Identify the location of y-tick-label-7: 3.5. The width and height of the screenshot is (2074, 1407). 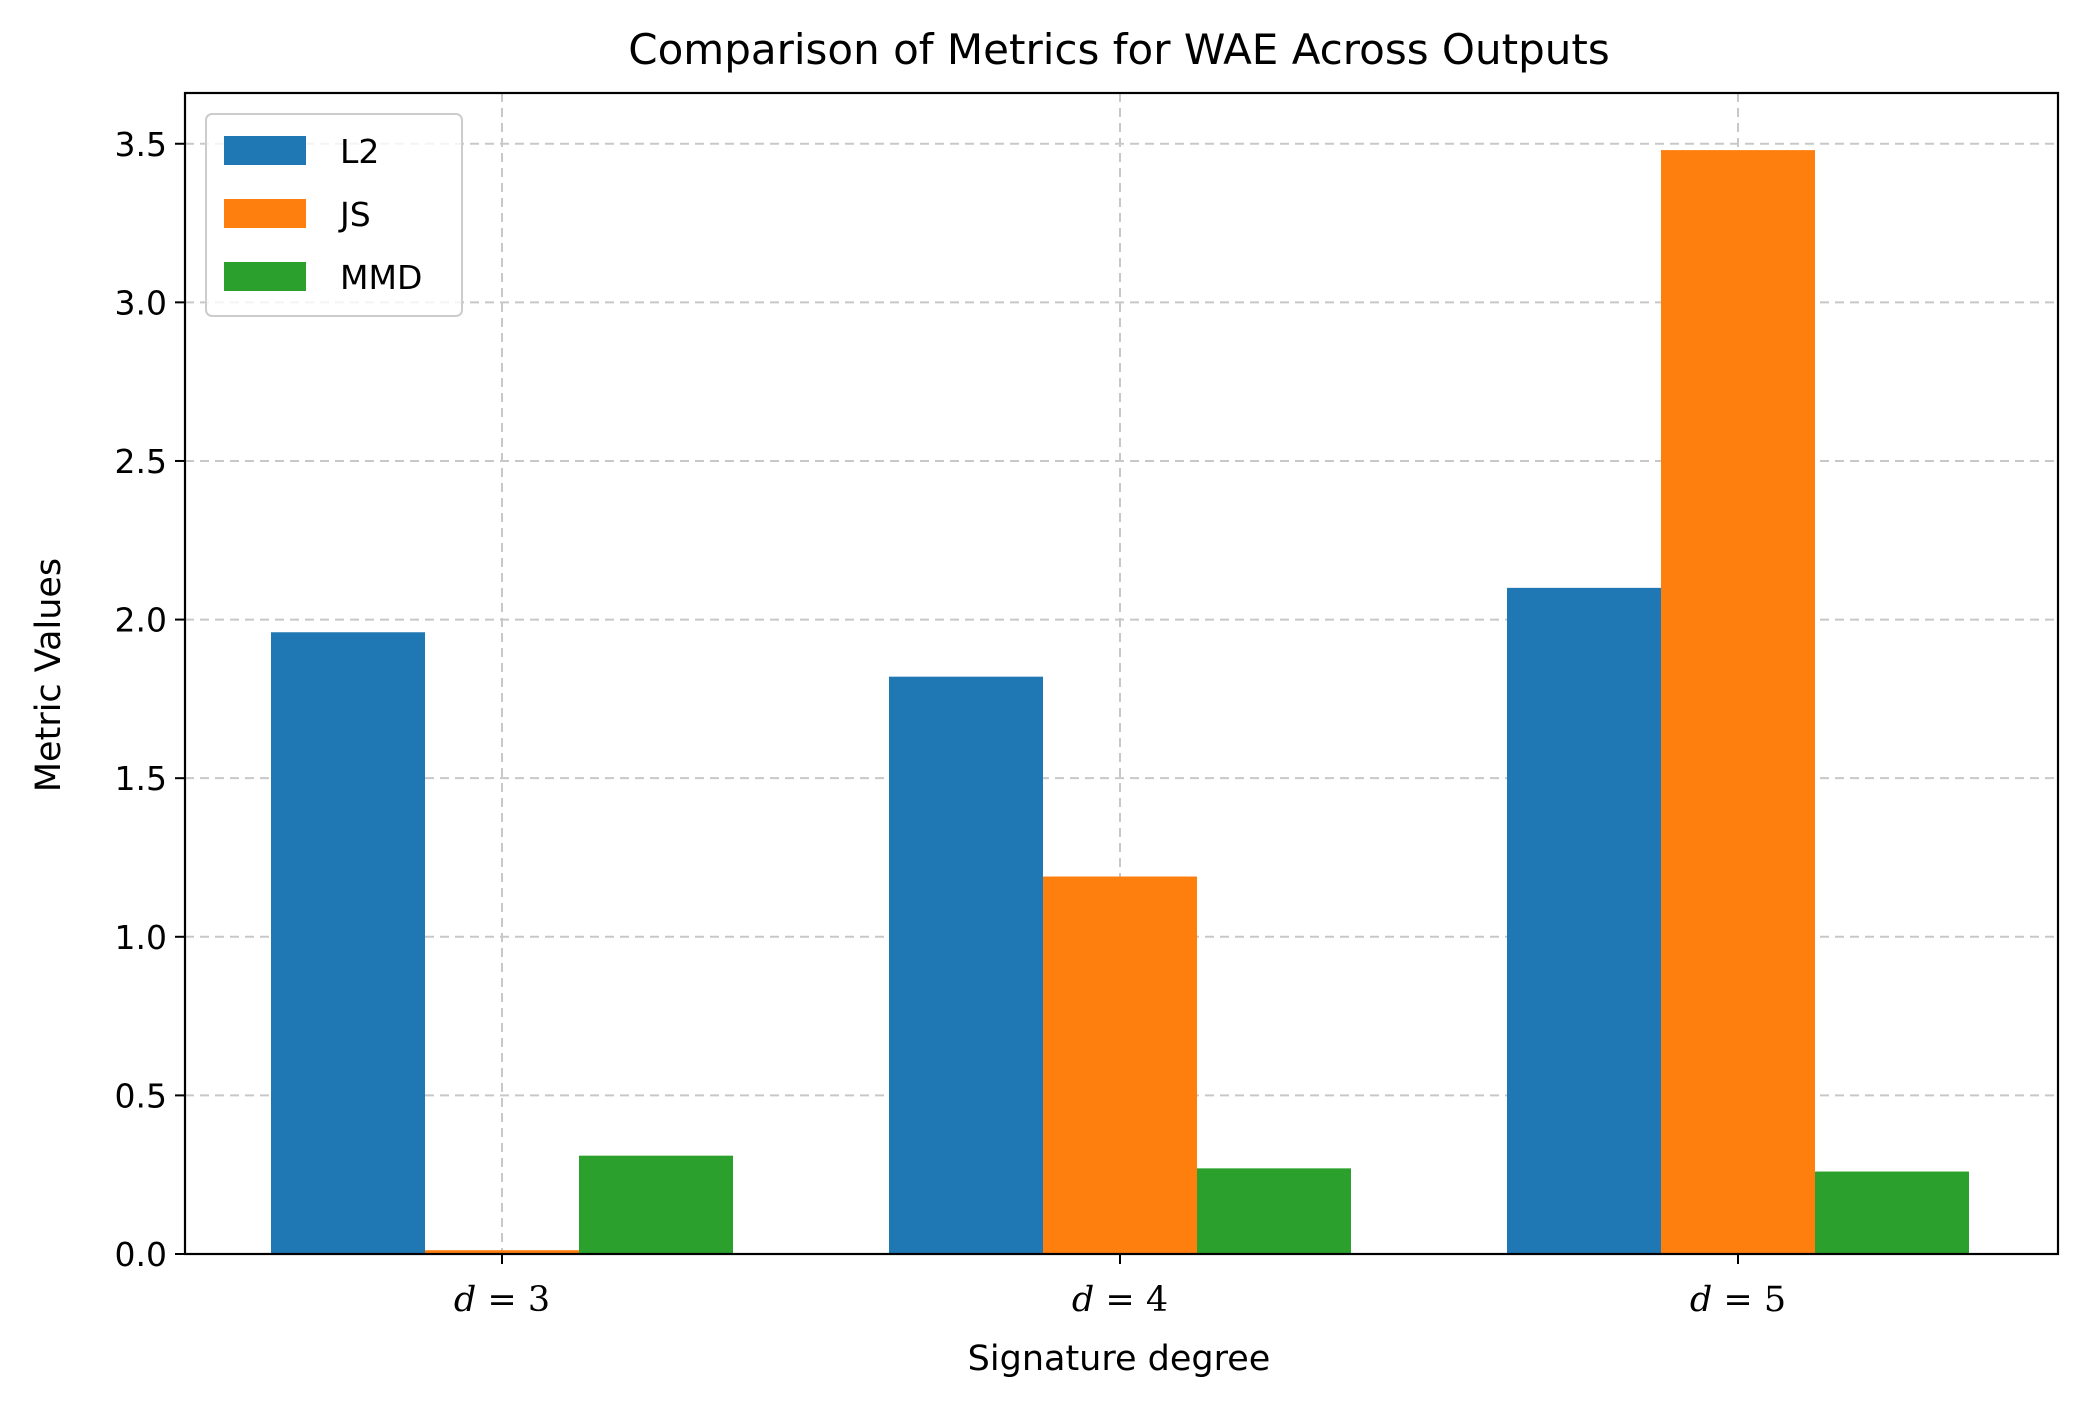
(141, 144).